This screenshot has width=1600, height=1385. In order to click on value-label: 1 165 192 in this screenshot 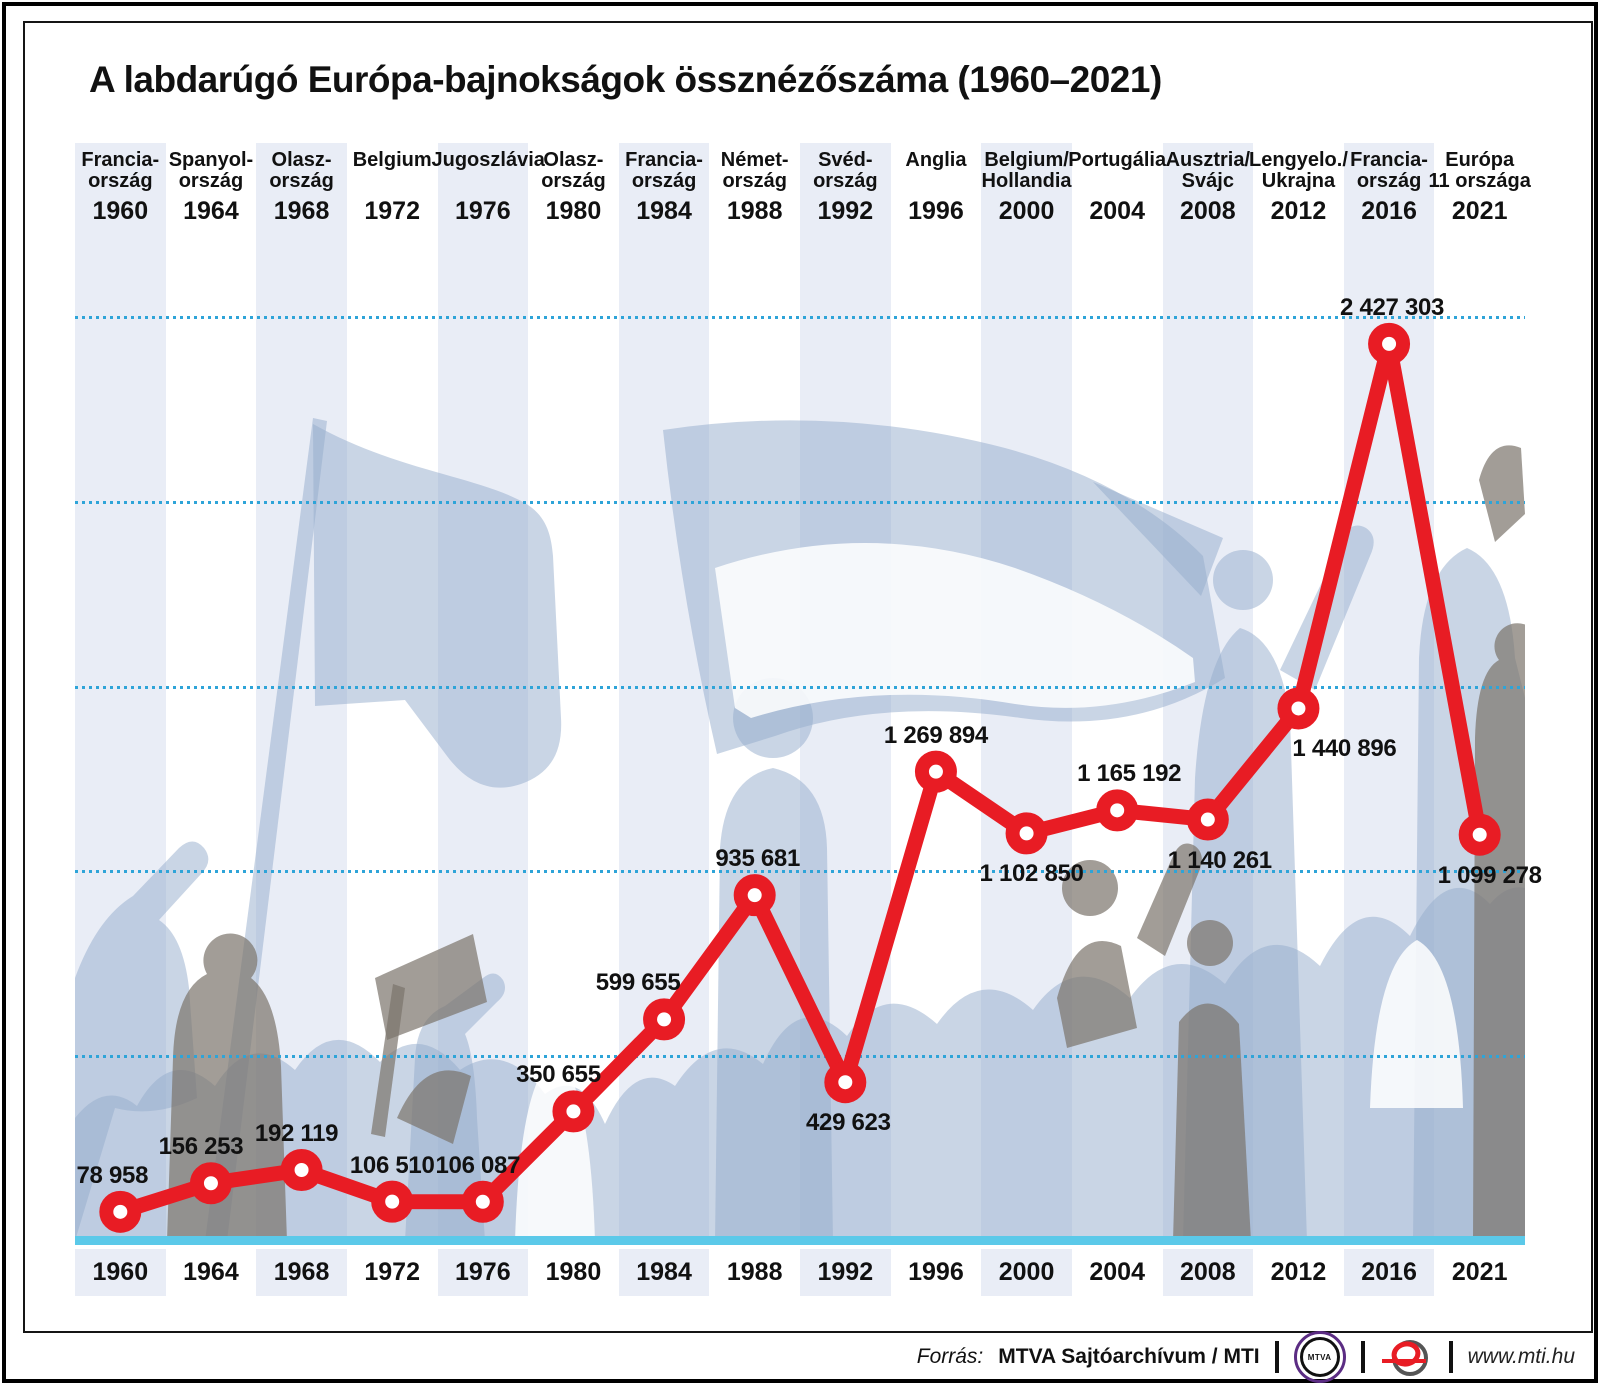, I will do `click(1129, 774)`.